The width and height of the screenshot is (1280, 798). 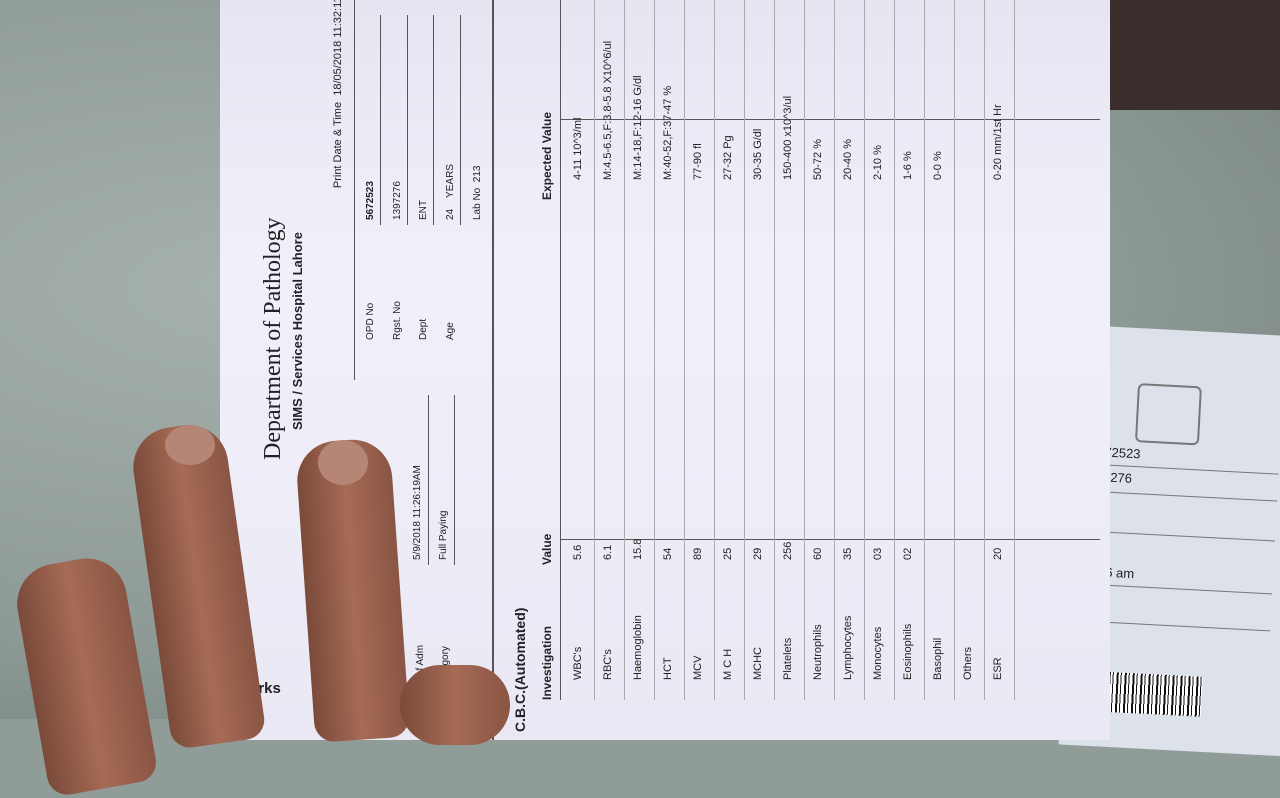 What do you see at coordinates (273, 338) in the screenshot?
I see `report-title: Department of Pathology` at bounding box center [273, 338].